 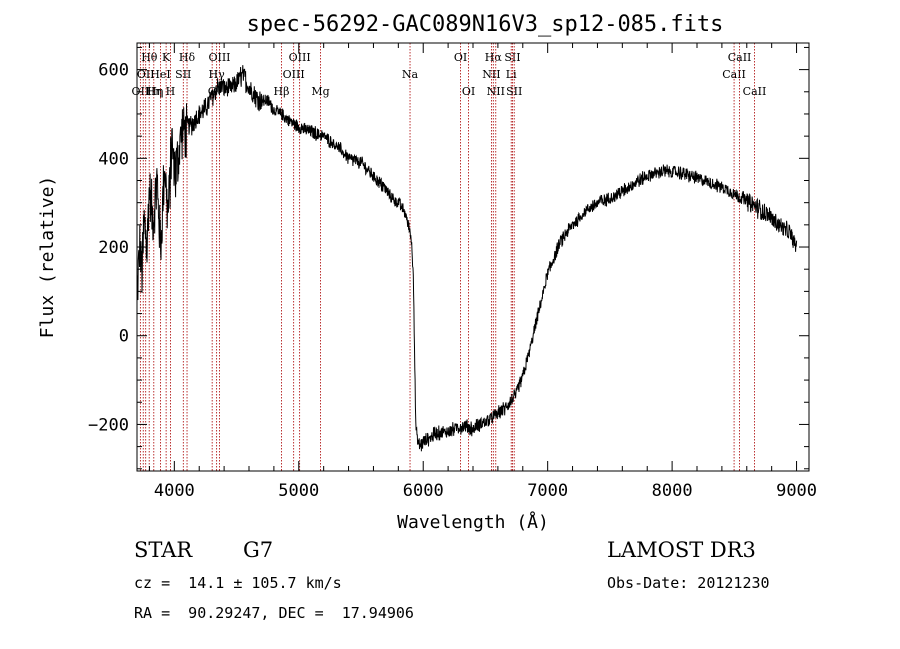 What do you see at coordinates (124, 337) in the screenshot?
I see `y-tick-label: 0` at bounding box center [124, 337].